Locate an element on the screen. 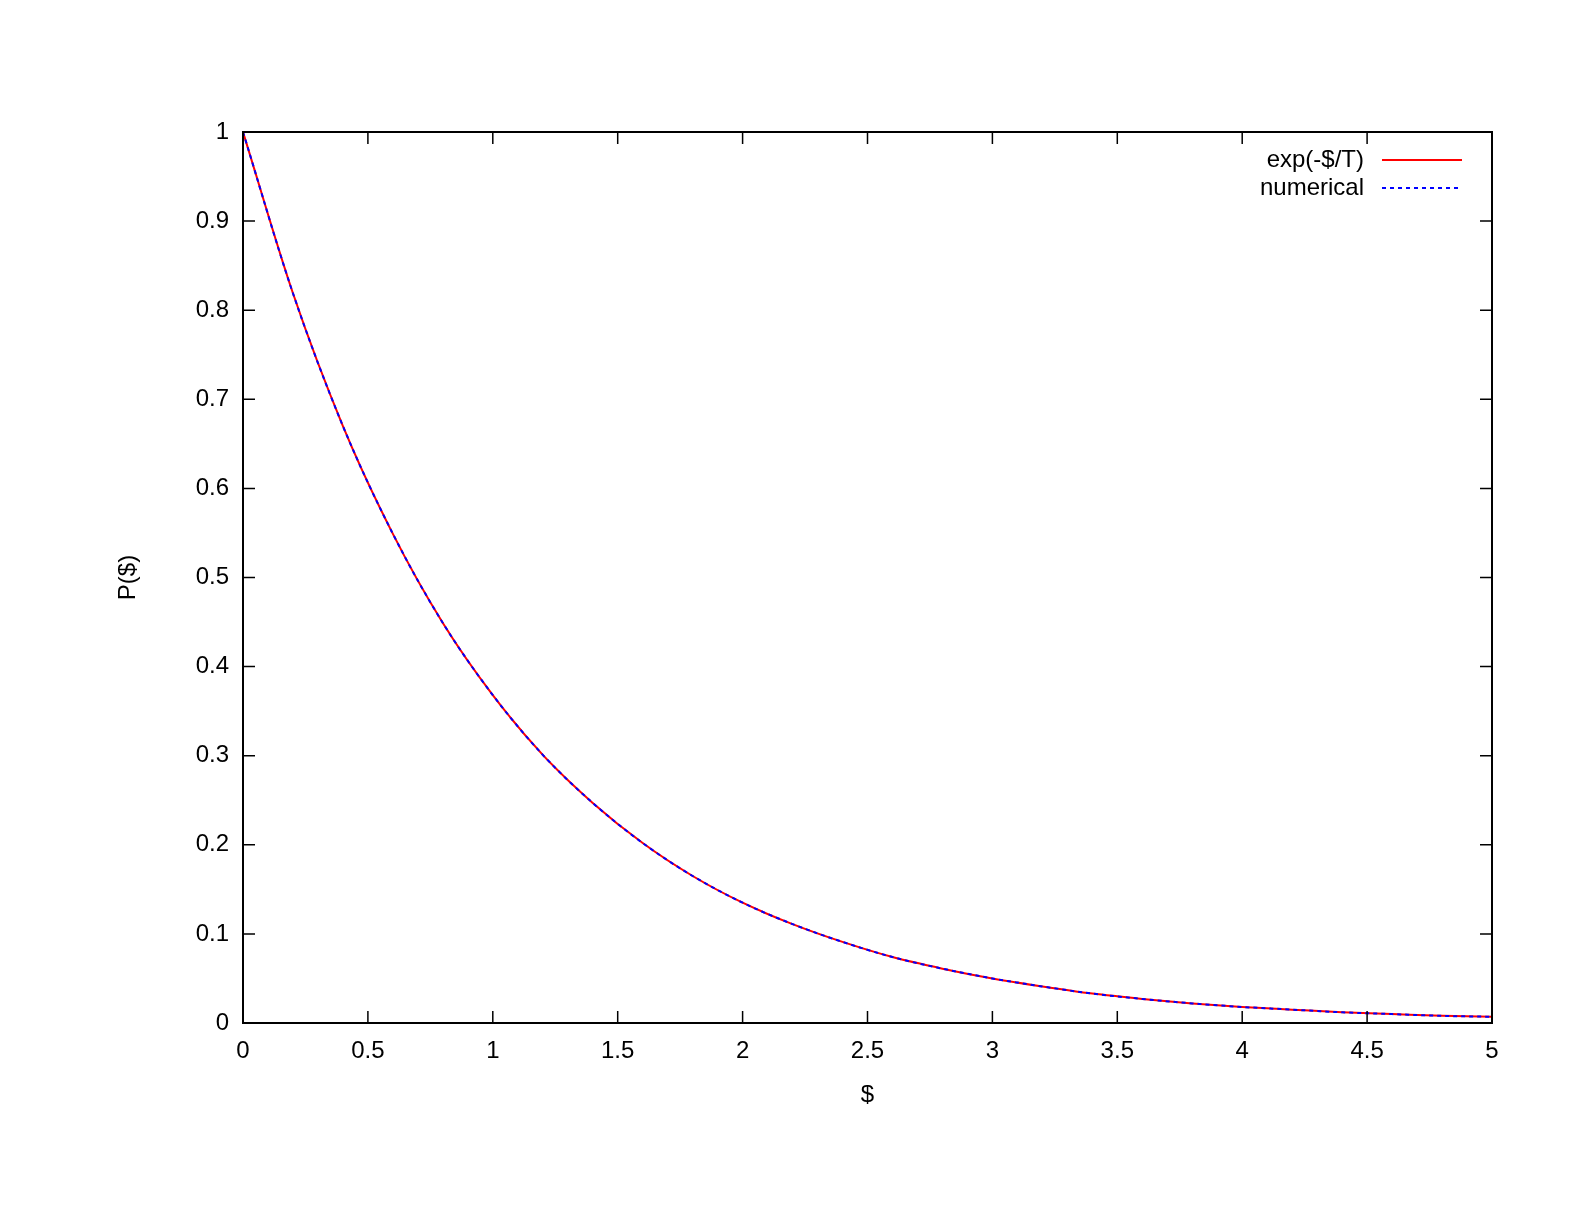 Image resolution: width=1584 pixels, height=1224 pixels. x-tick-label: 3.5 is located at coordinates (1117, 1050).